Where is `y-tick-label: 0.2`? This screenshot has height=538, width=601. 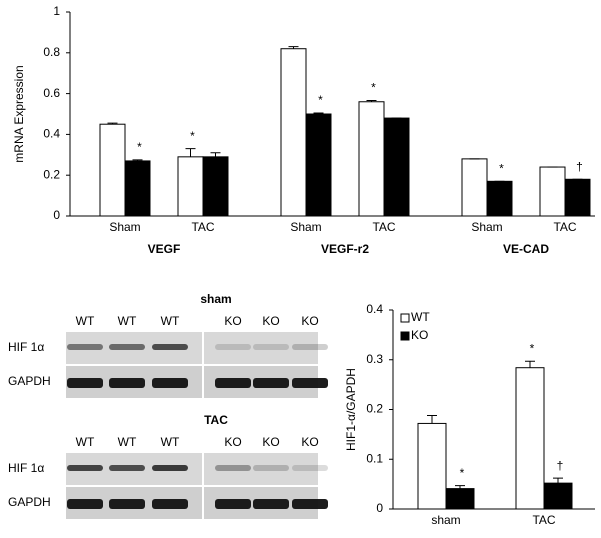
y-tick-label: 0.2 is located at coordinates (51, 174).